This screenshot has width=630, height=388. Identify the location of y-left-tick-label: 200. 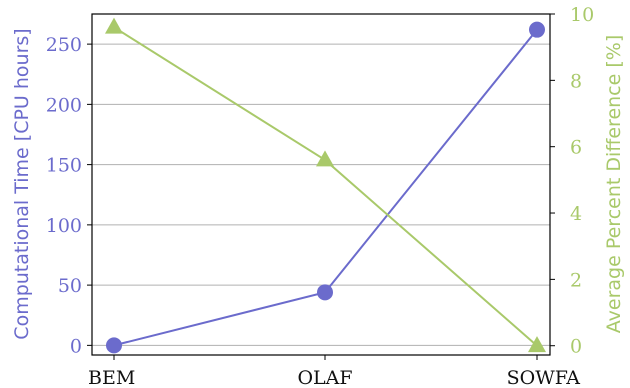
(64, 105).